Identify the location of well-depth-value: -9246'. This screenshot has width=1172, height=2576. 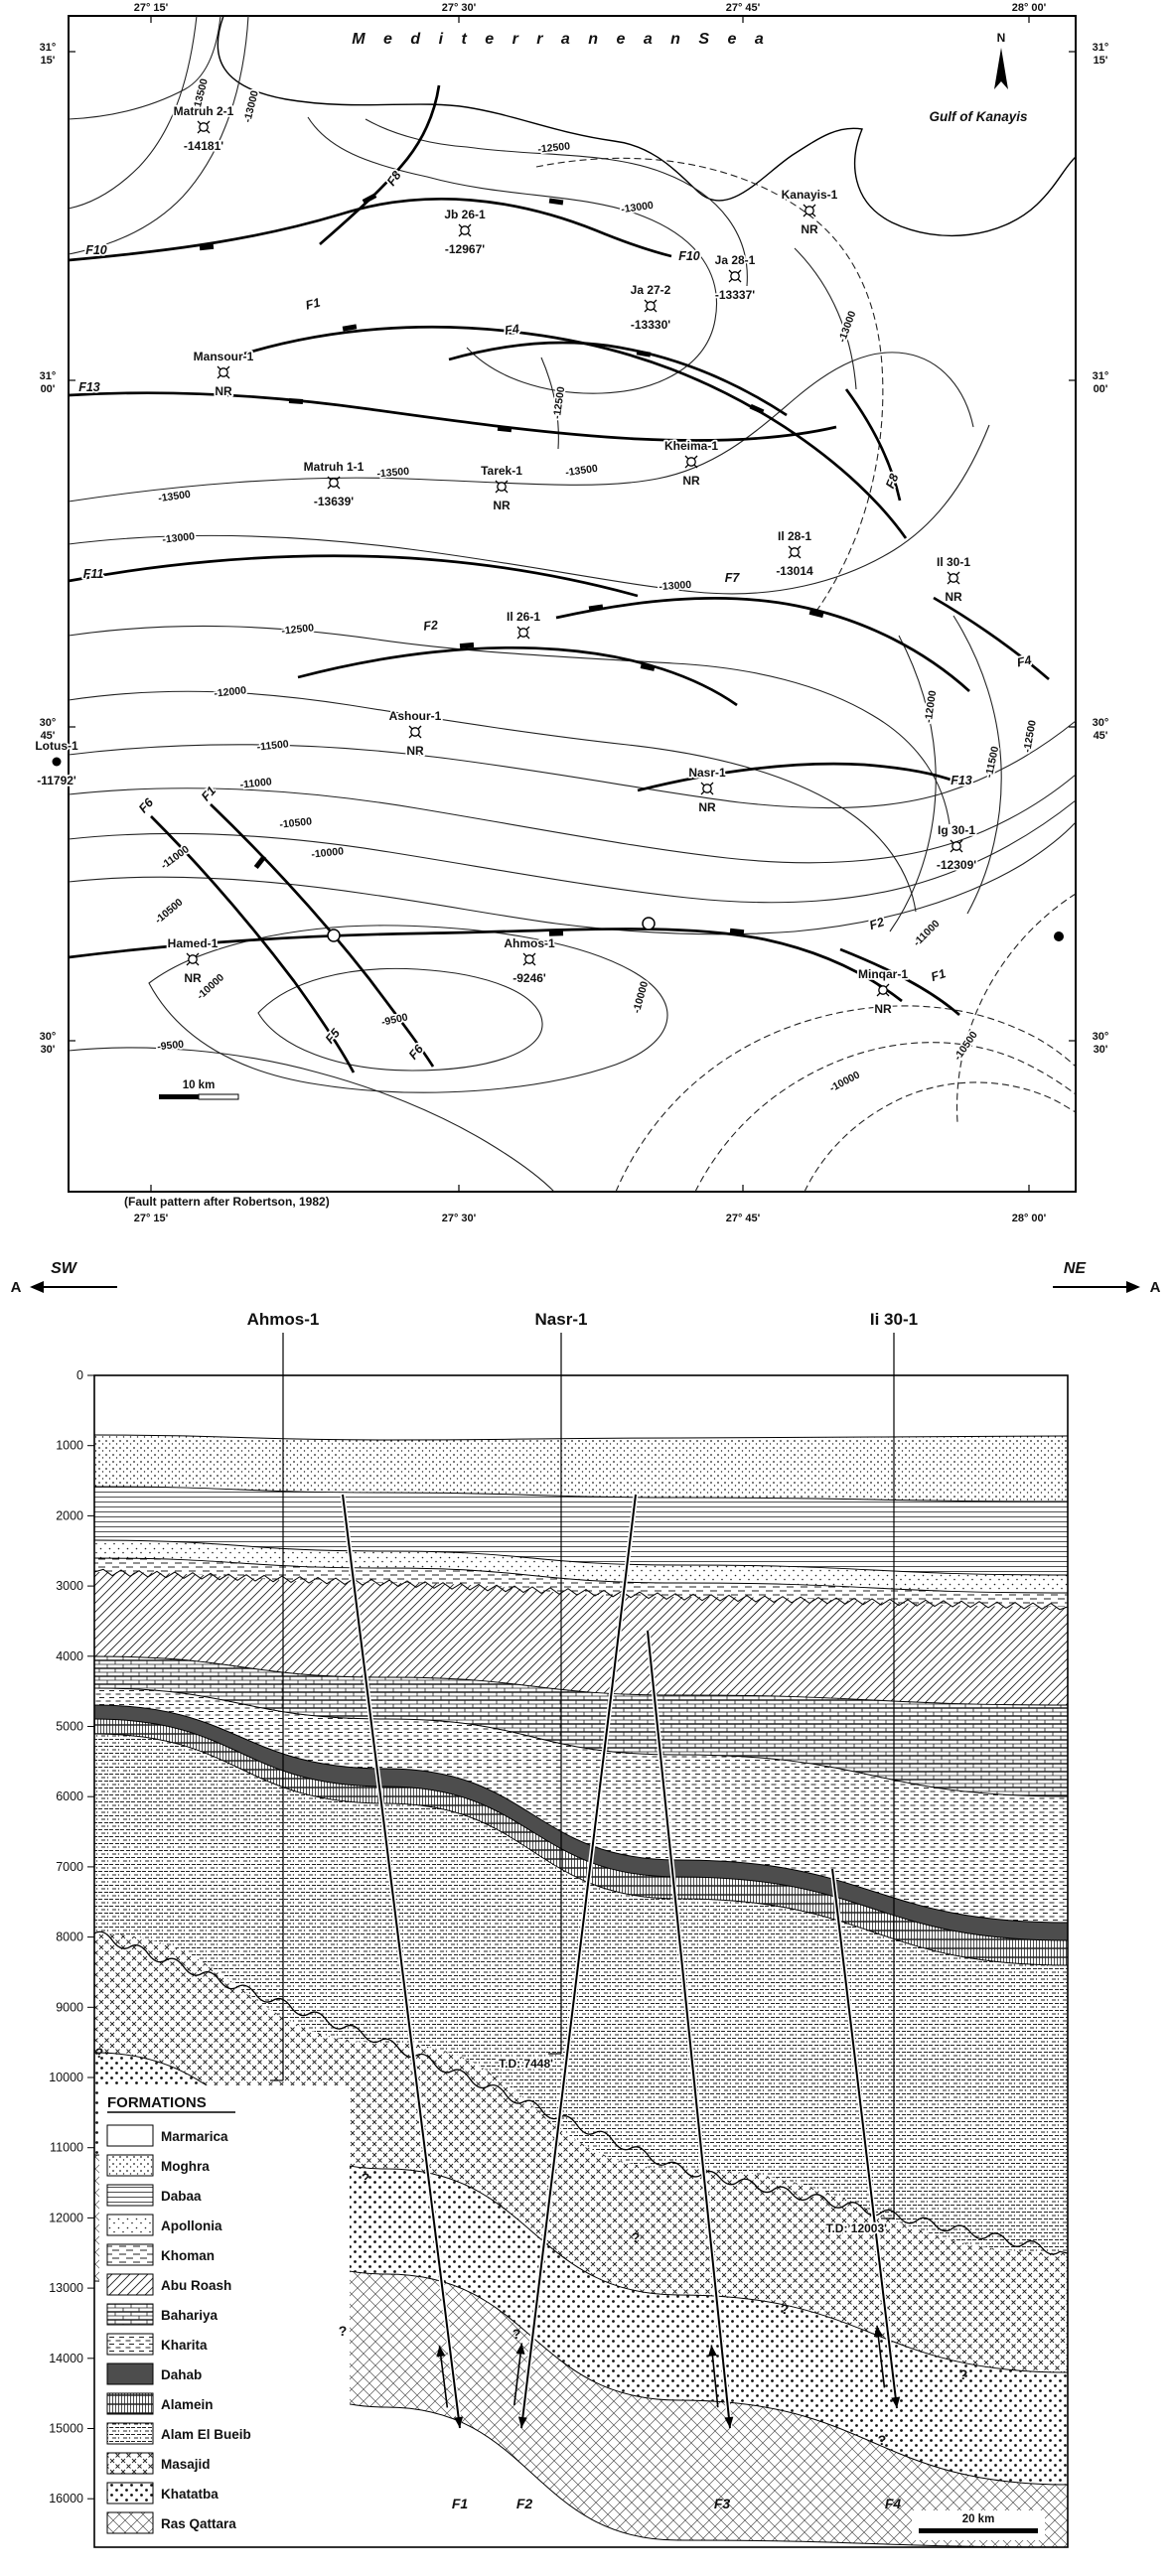
(529, 978).